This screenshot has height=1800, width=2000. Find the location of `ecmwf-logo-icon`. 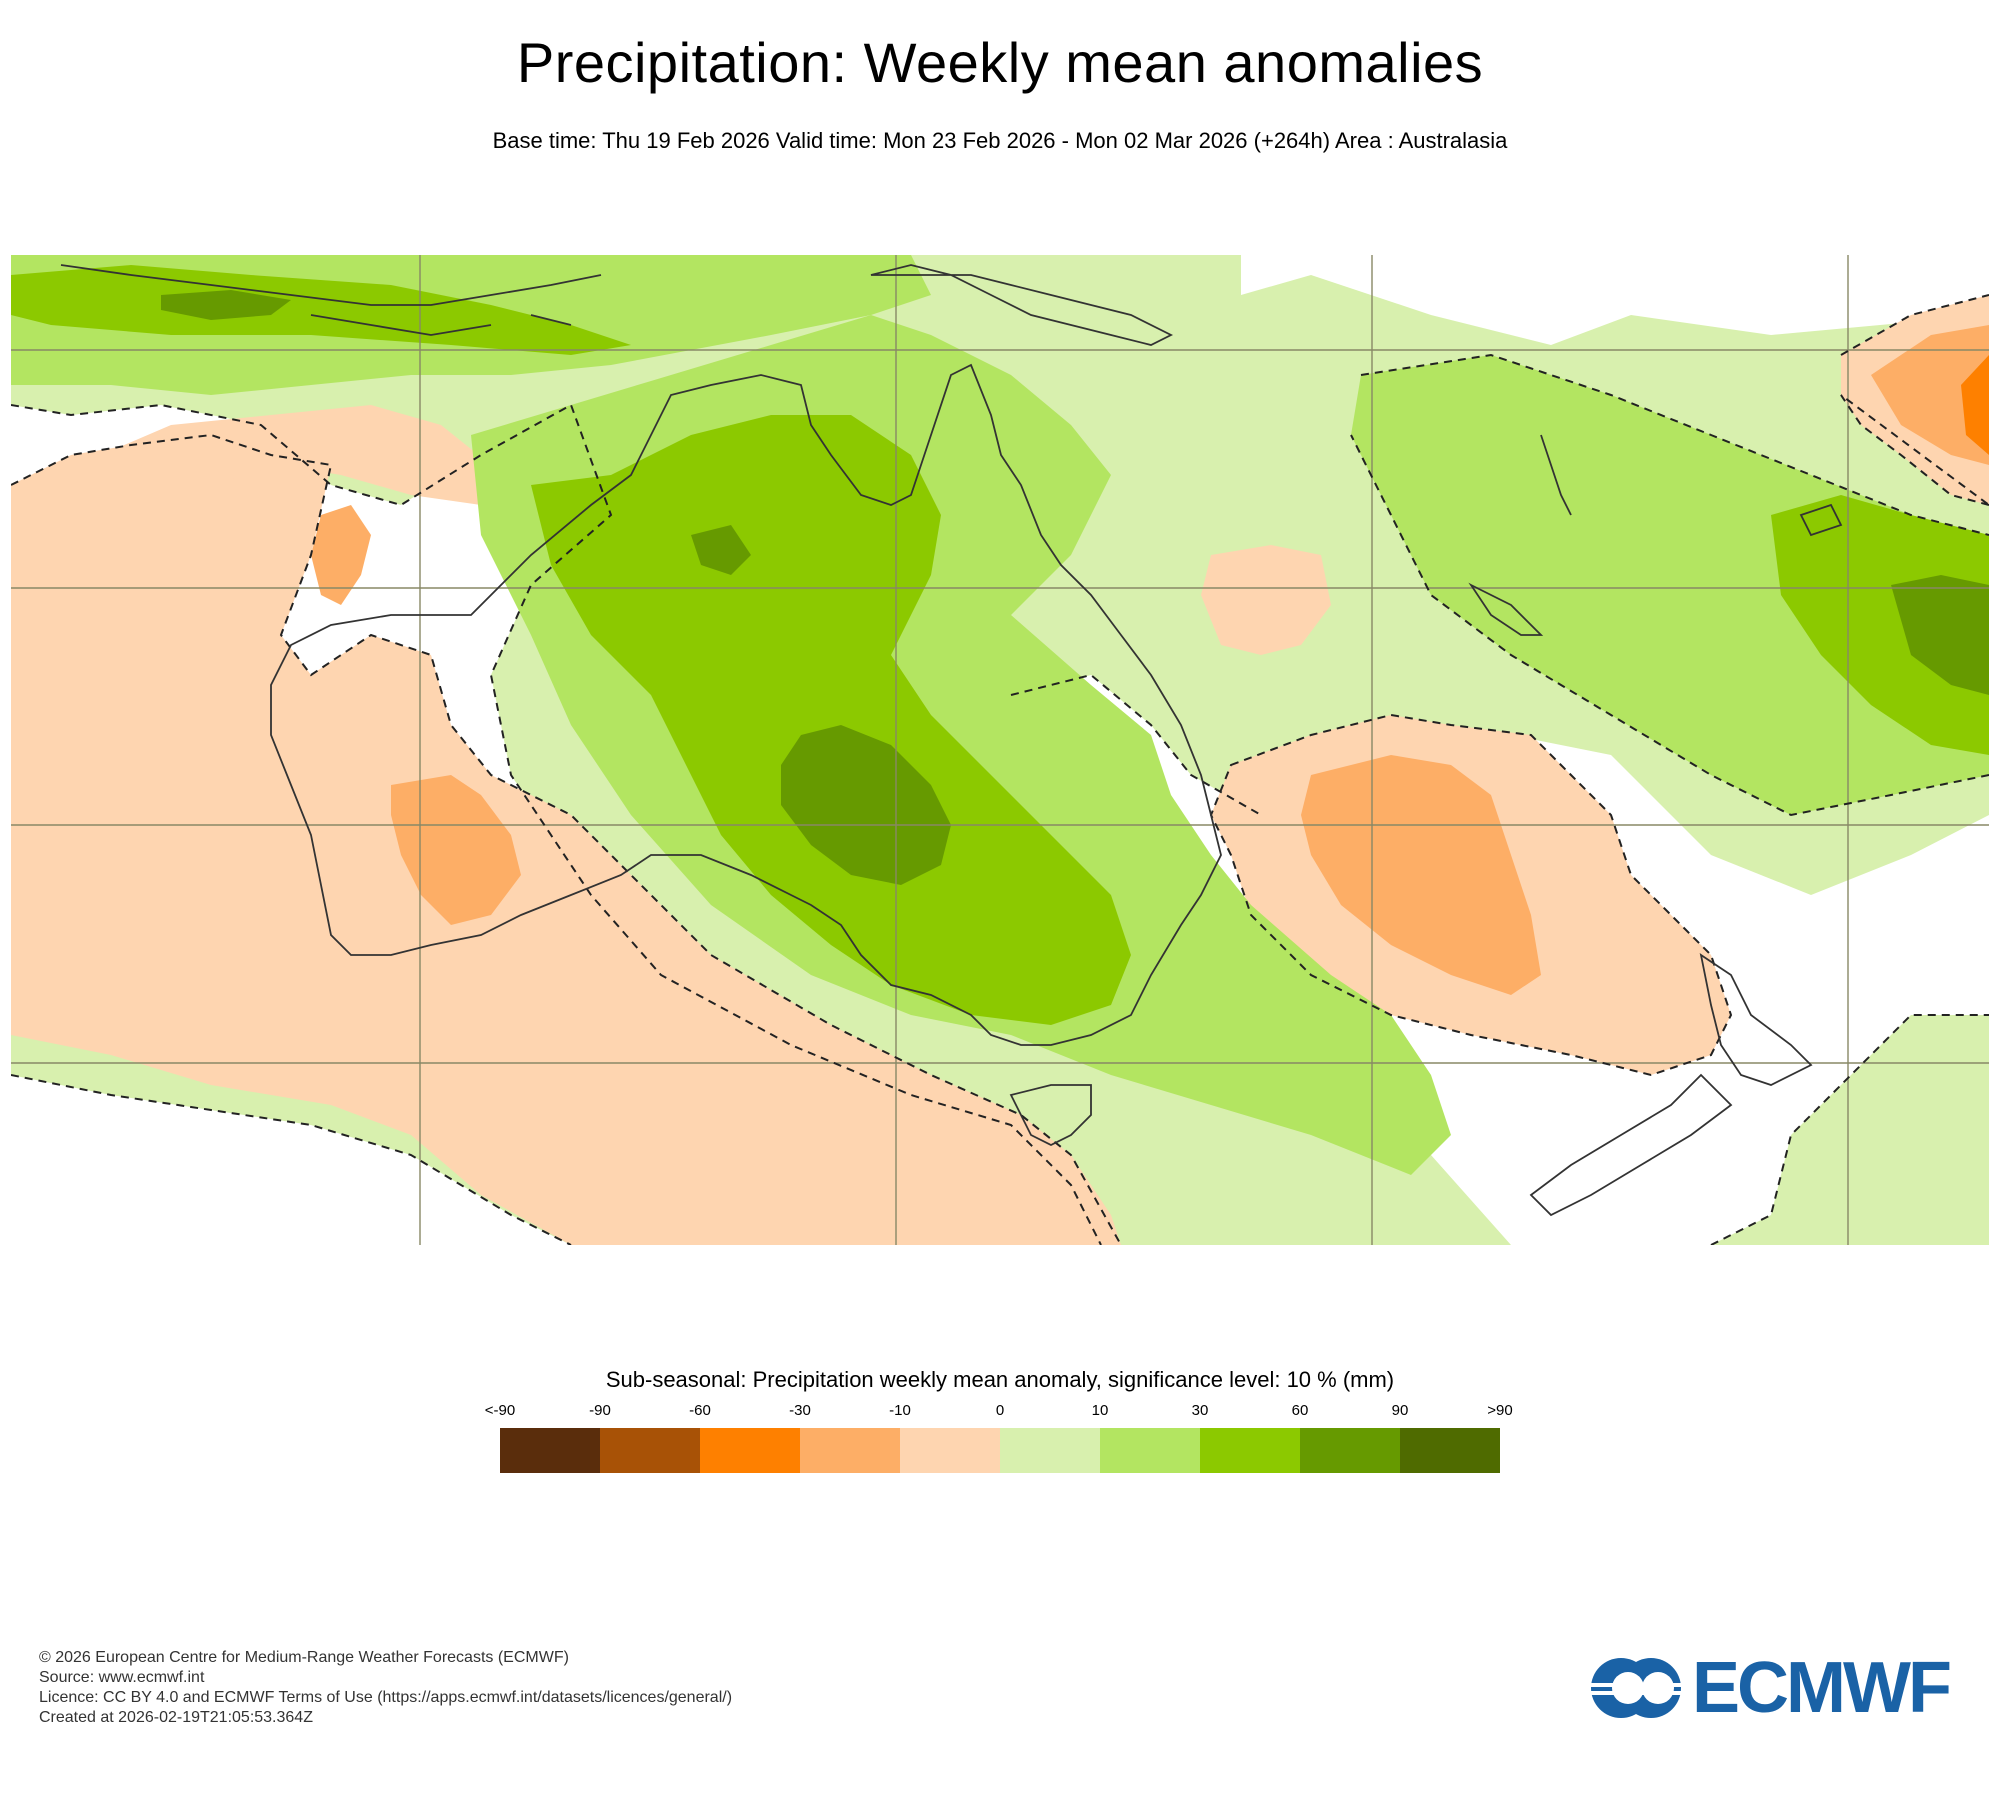

ecmwf-logo-icon is located at coordinates (1636, 1688).